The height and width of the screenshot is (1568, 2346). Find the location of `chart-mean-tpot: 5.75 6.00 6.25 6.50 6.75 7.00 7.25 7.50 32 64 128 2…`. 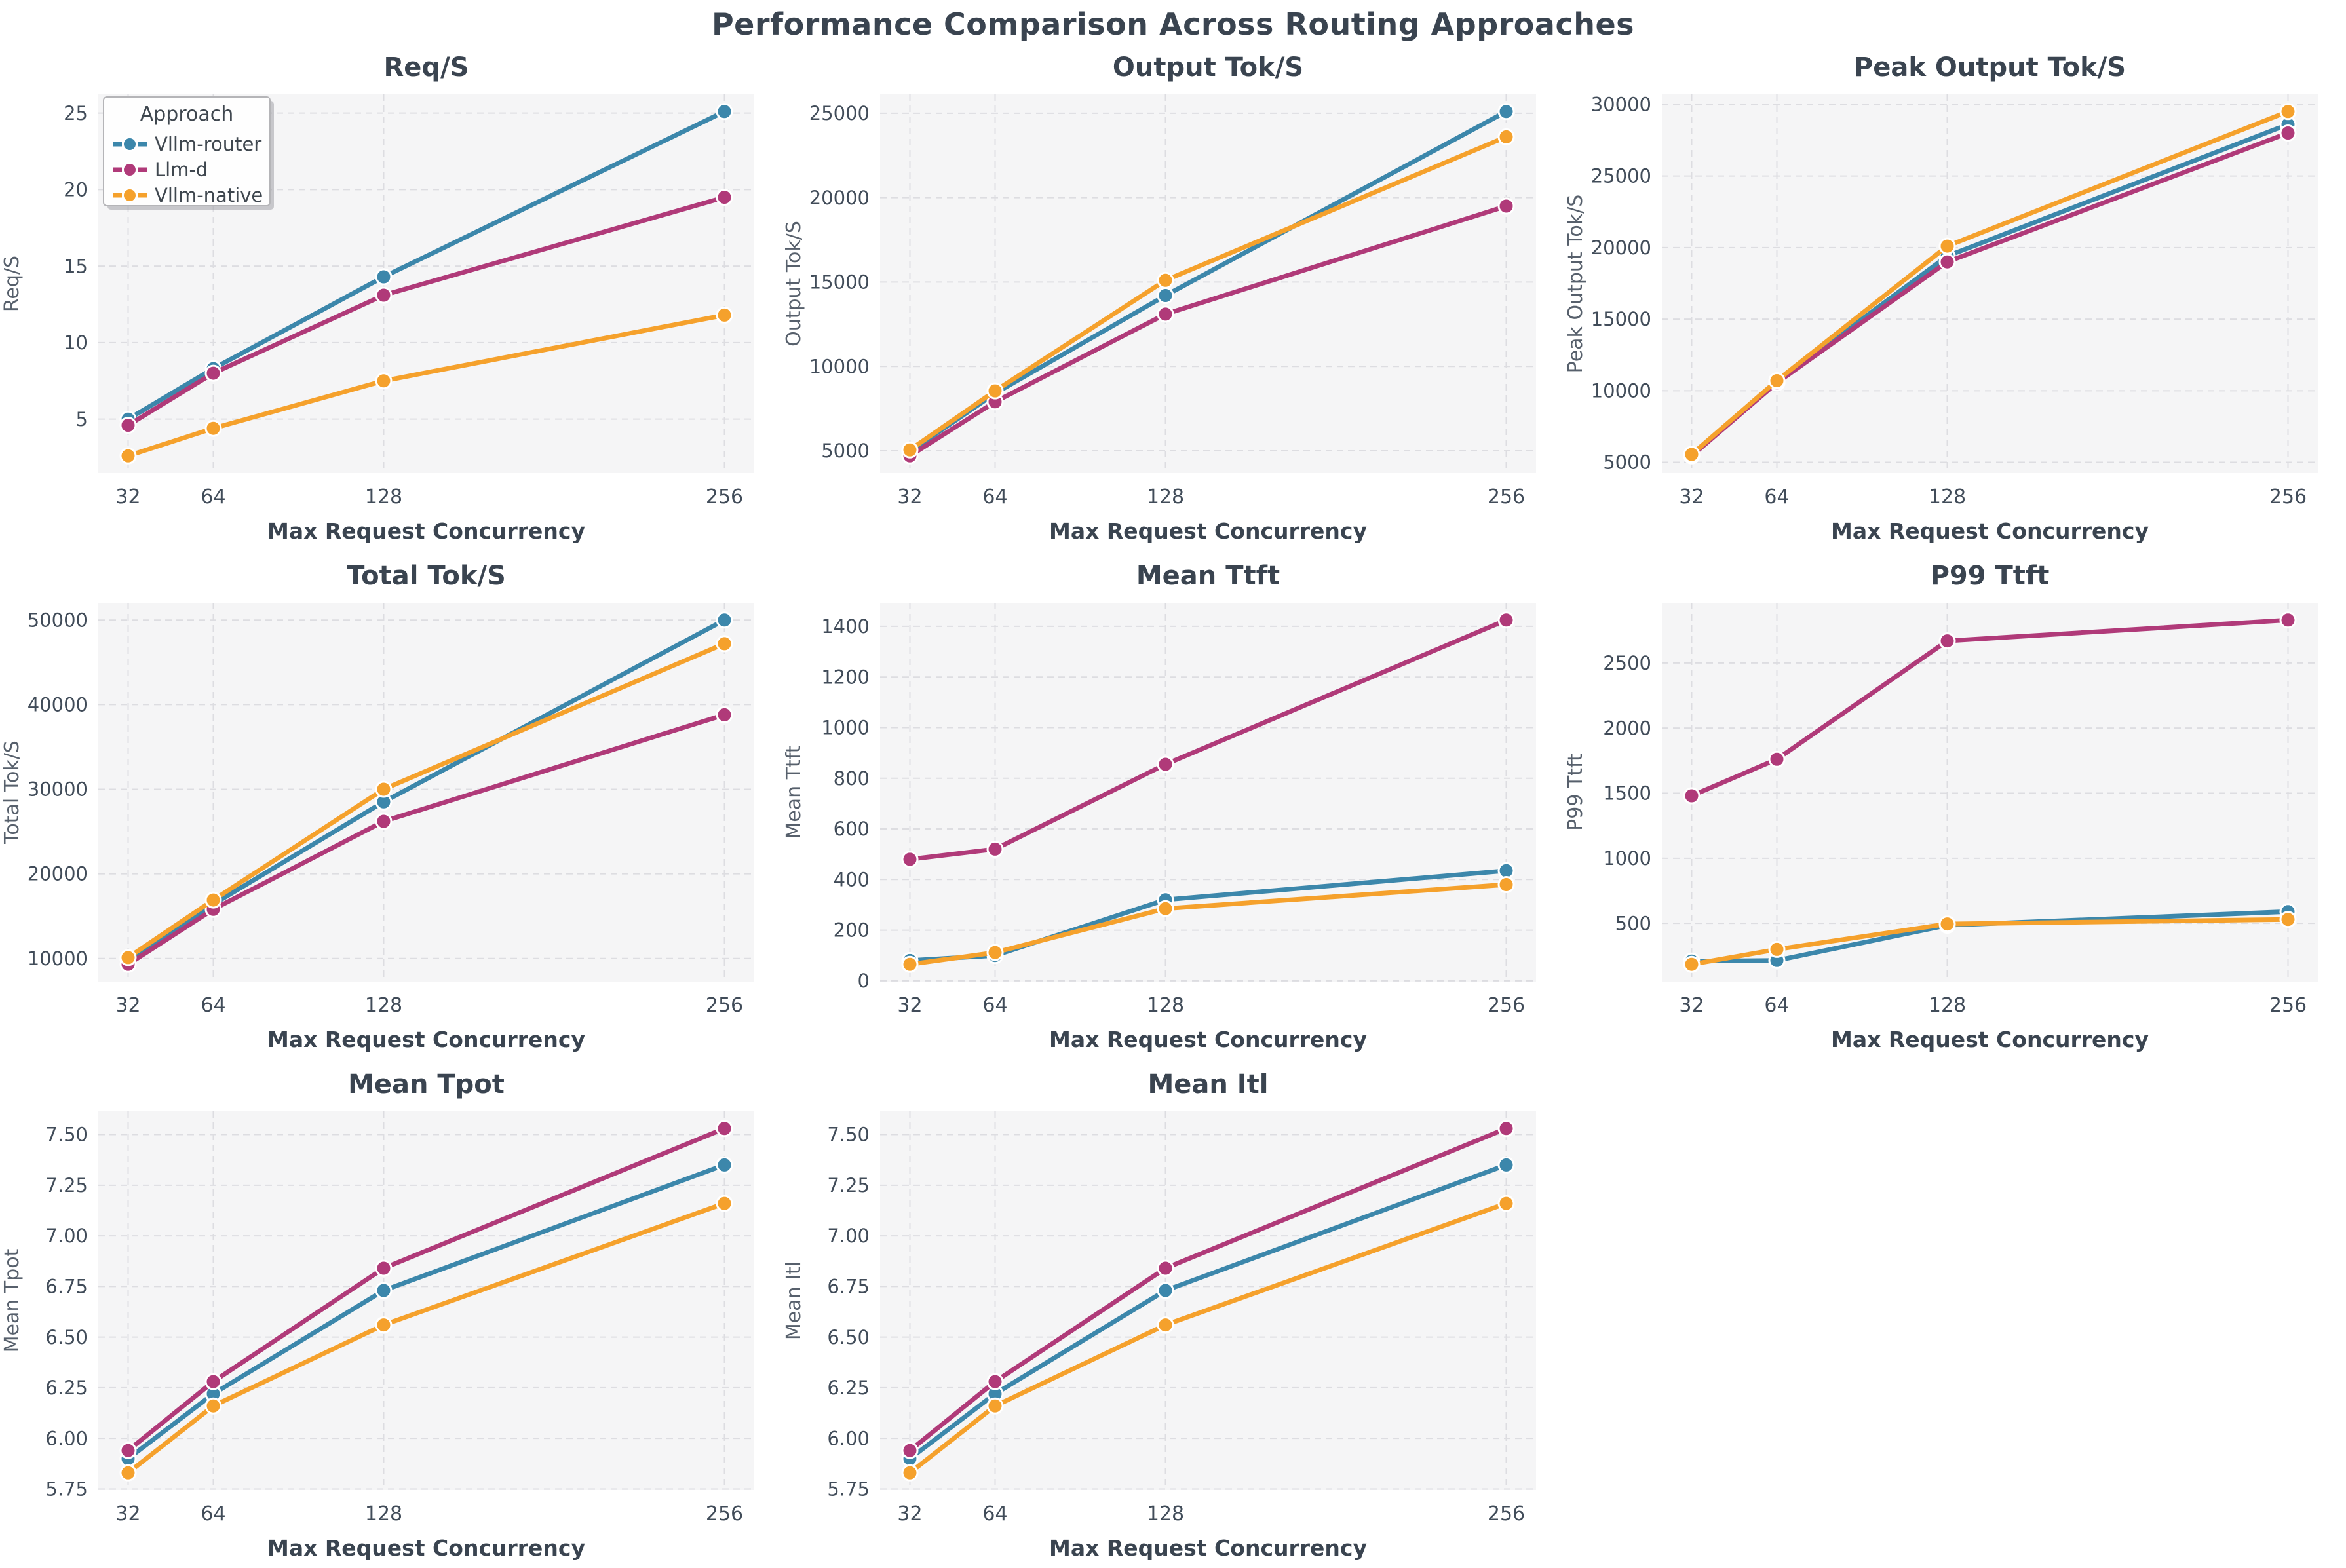

chart-mean-tpot: 5.75 6.00 6.25 6.50 6.75 7.00 7.25 7.50 32 64 128 2… is located at coordinates (377, 1315).